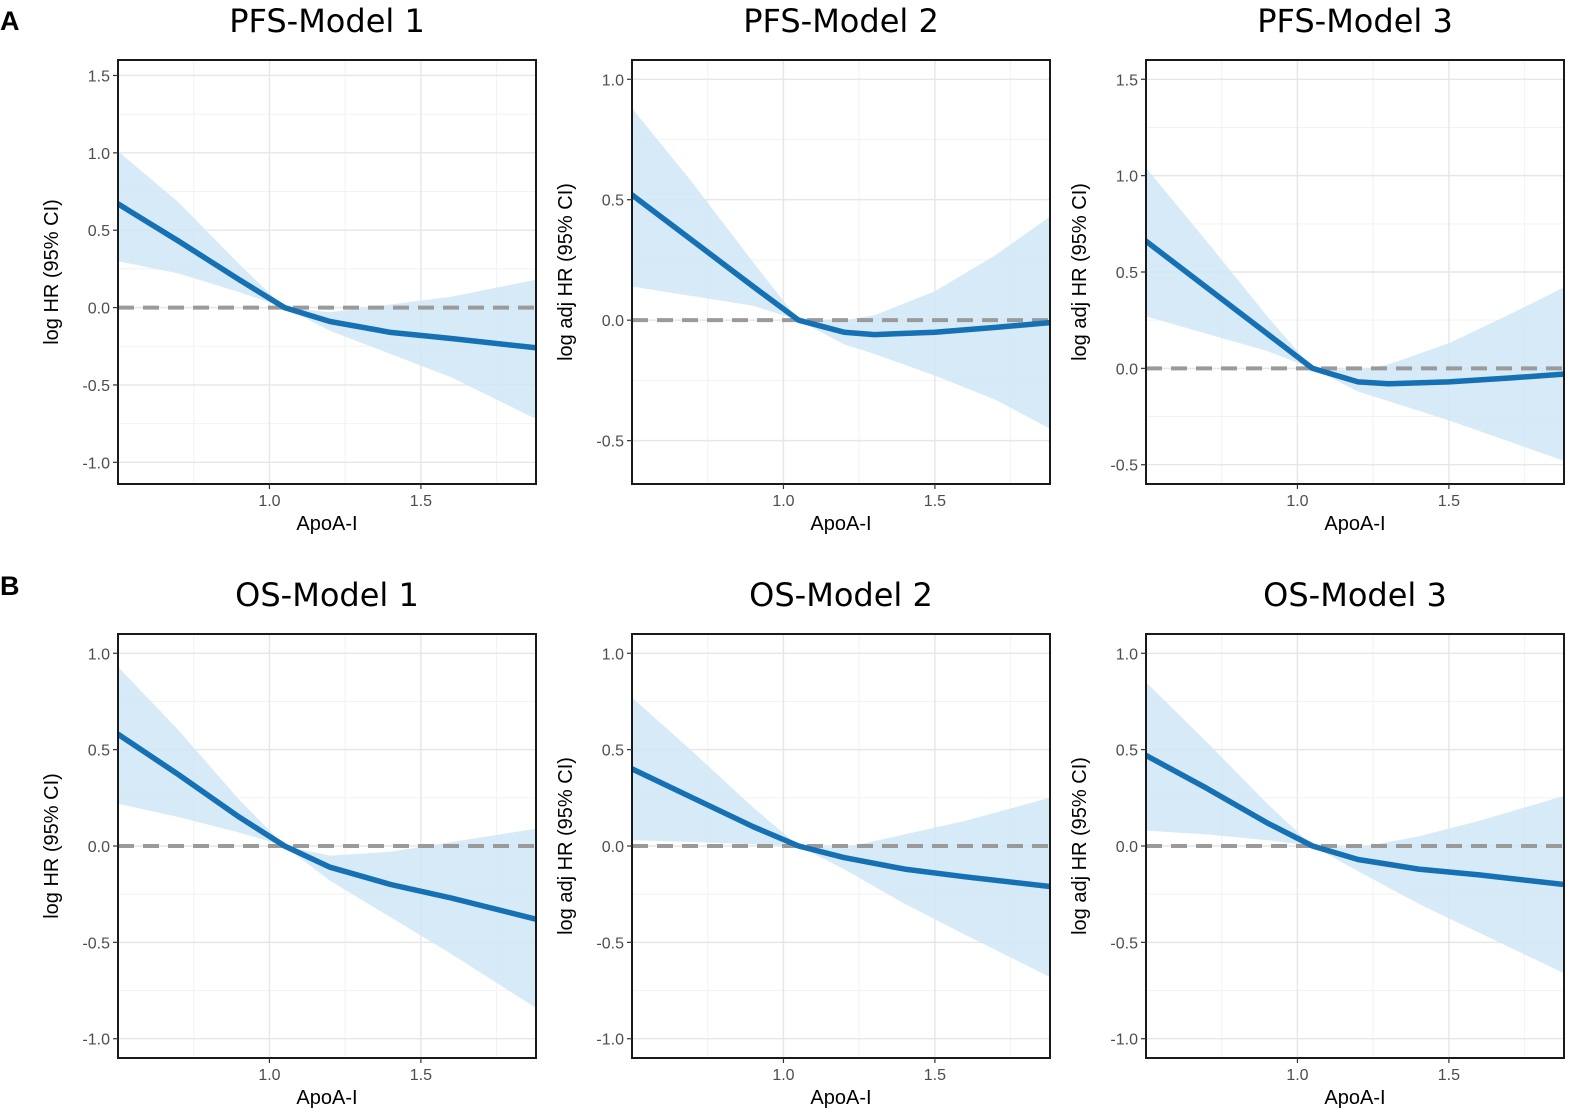 This screenshot has height=1117, width=1571. I want to click on chart3-ytick-label: 0.5, so click(1127, 273).